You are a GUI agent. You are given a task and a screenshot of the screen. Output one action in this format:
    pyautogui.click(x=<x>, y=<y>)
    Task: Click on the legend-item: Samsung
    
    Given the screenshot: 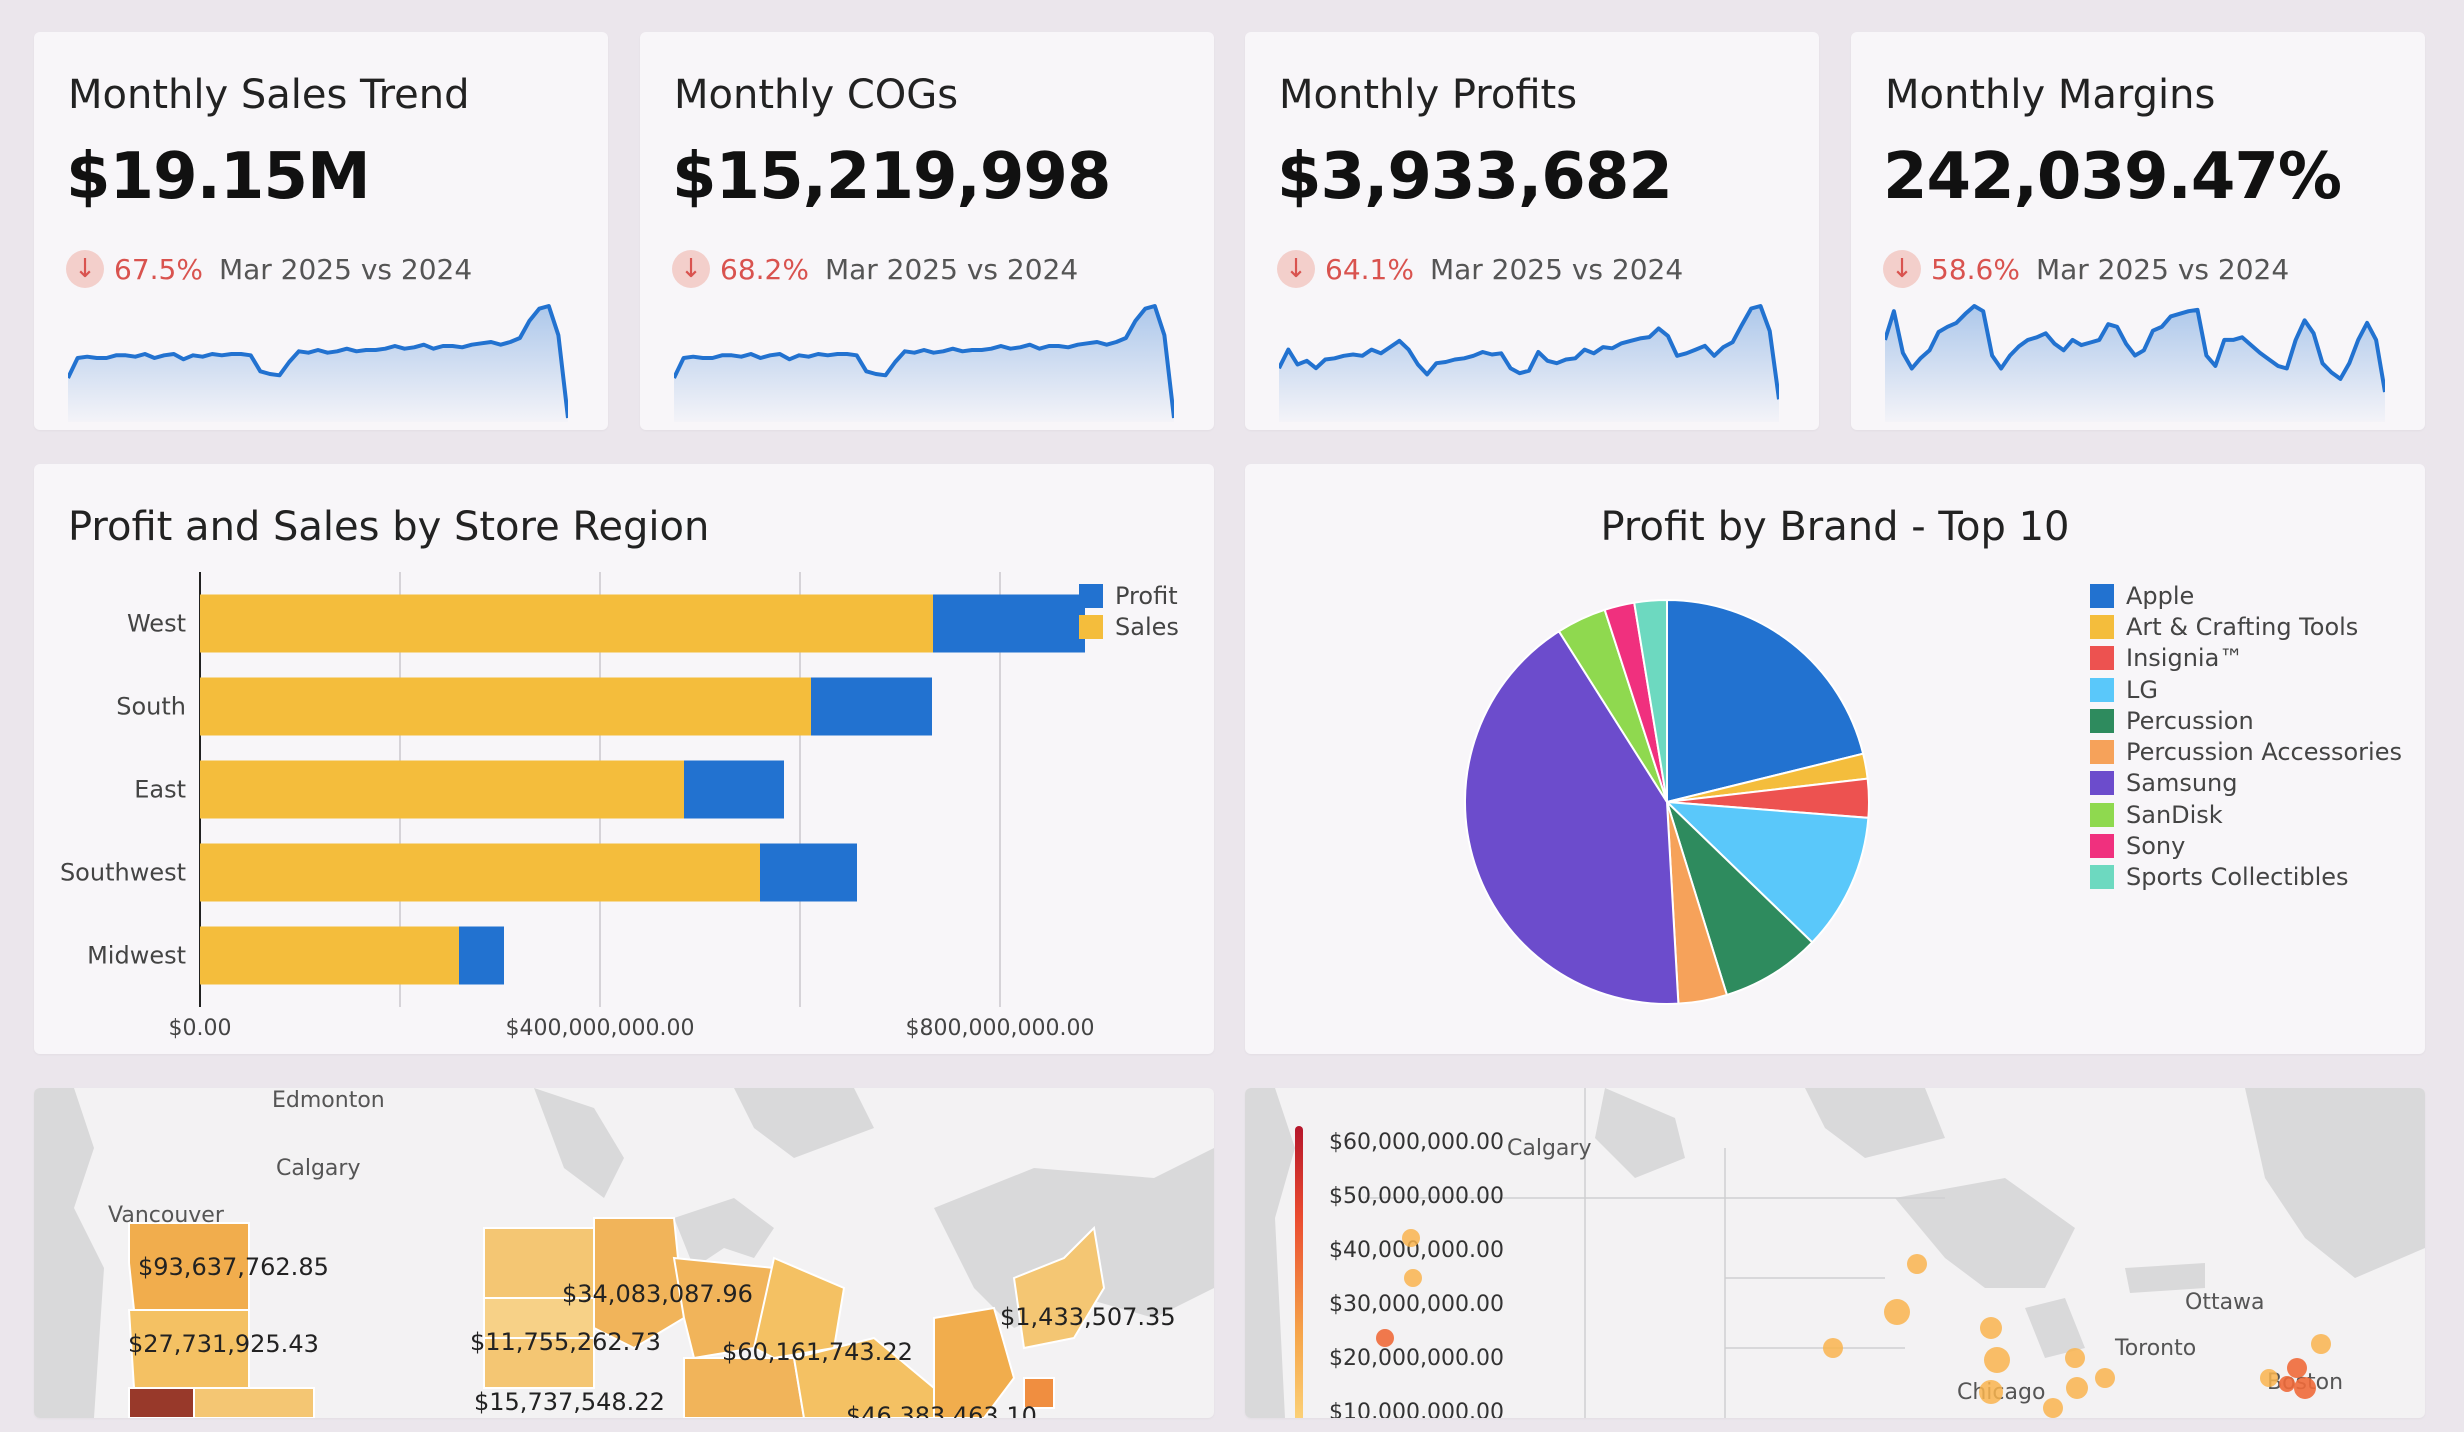 What is the action you would take?
    pyautogui.click(x=2246, y=783)
    